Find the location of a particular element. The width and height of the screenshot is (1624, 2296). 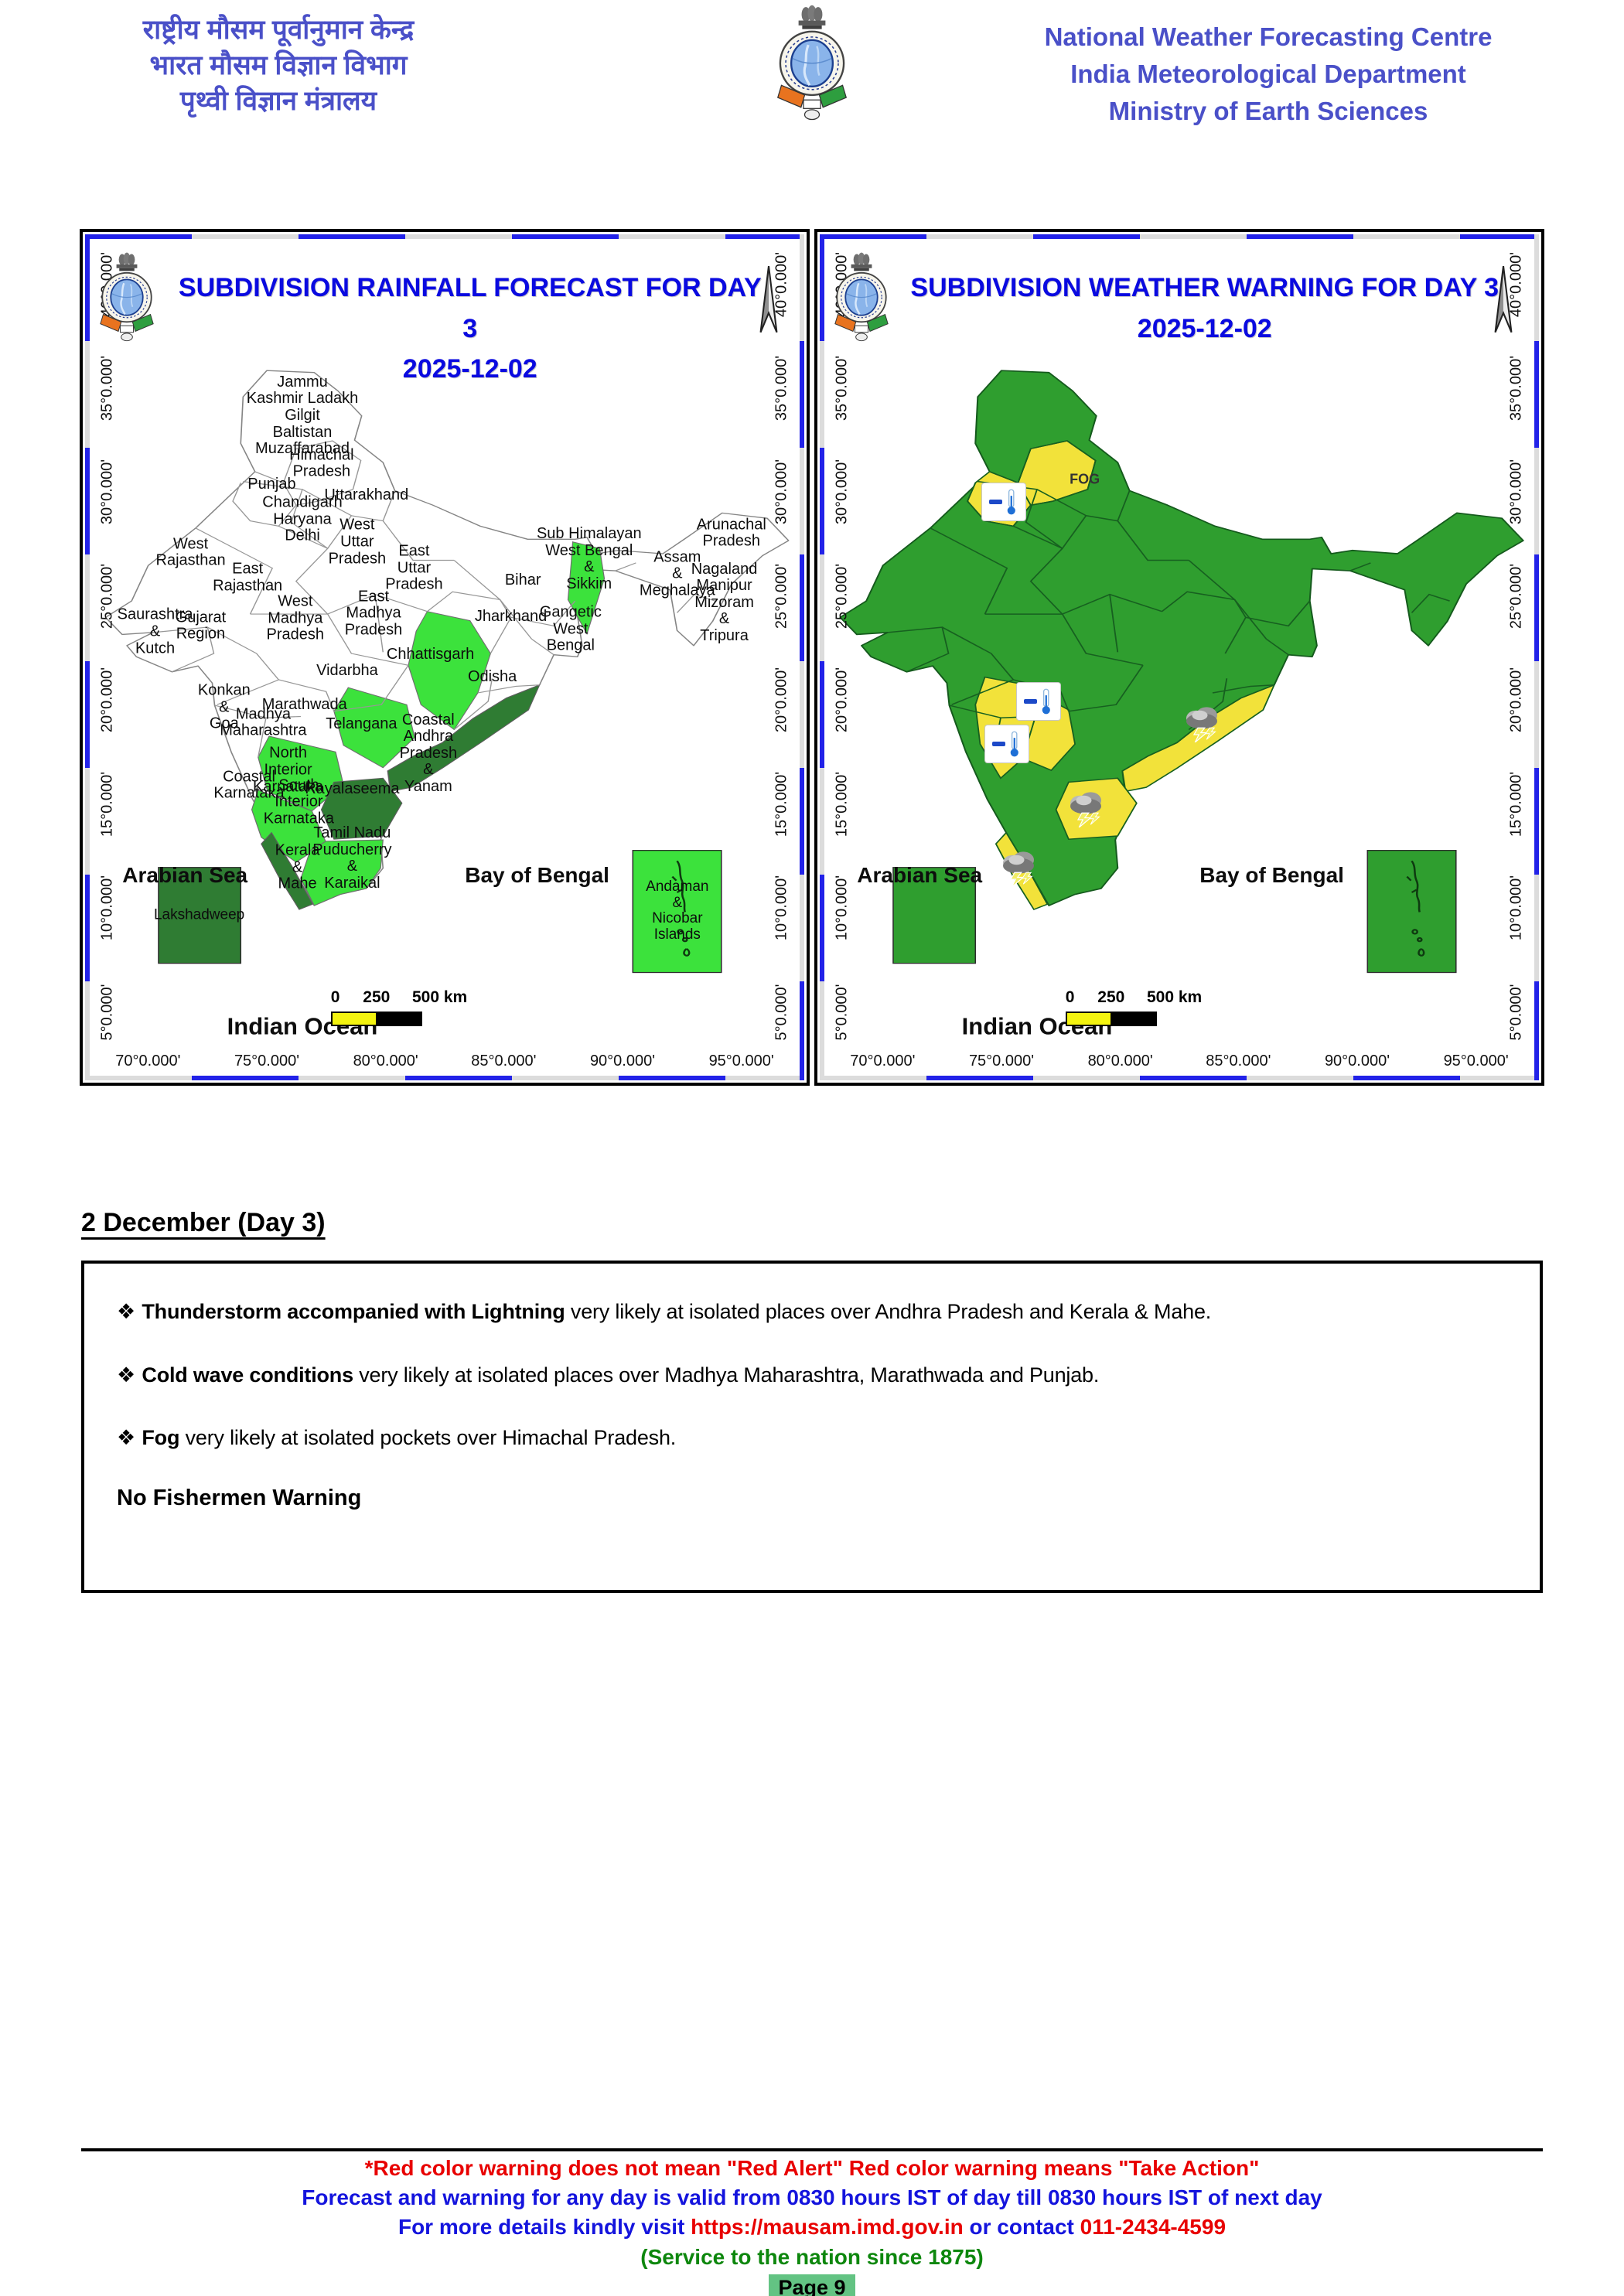

rainfall-shaded-regions is located at coordinates (428, 725).